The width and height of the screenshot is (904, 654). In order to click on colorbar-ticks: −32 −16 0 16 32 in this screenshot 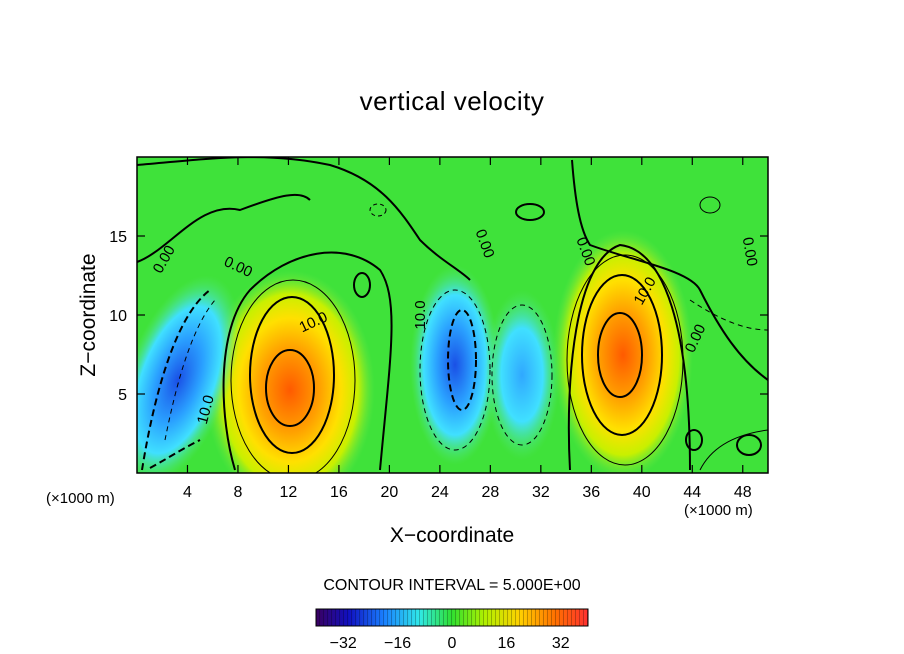, I will do `click(450, 643)`.